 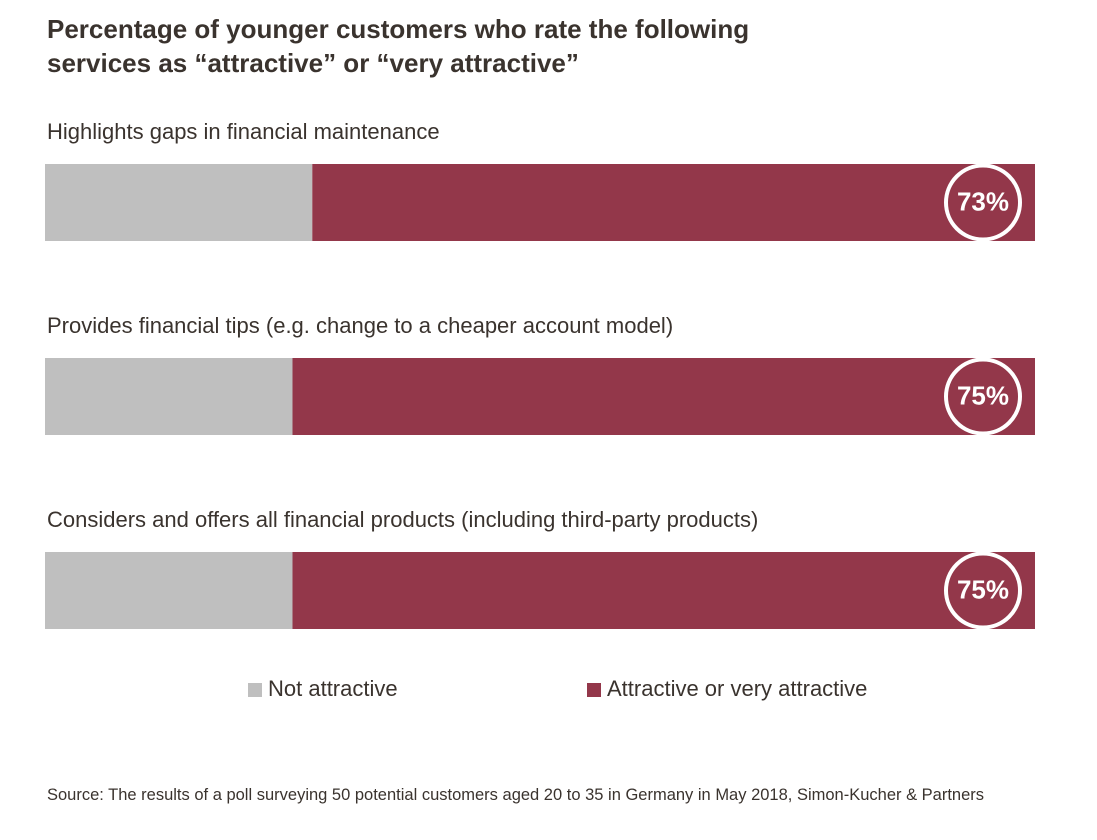 What do you see at coordinates (333, 688) in the screenshot?
I see `legend-label: Not attractive` at bounding box center [333, 688].